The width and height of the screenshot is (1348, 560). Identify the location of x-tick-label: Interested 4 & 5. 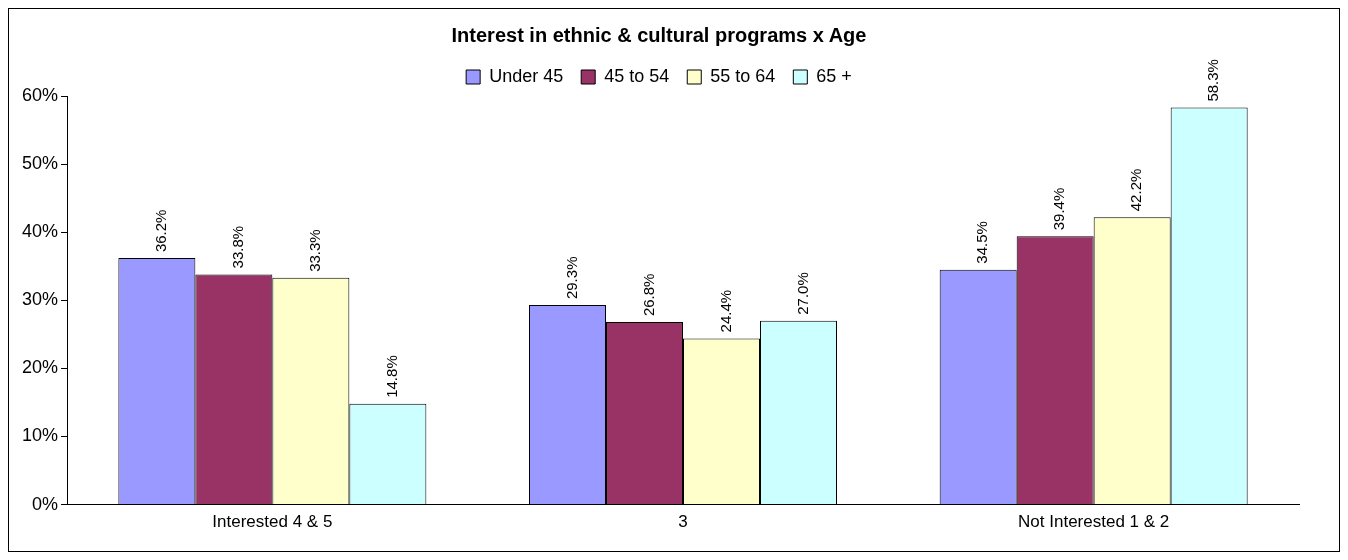
(272, 522).